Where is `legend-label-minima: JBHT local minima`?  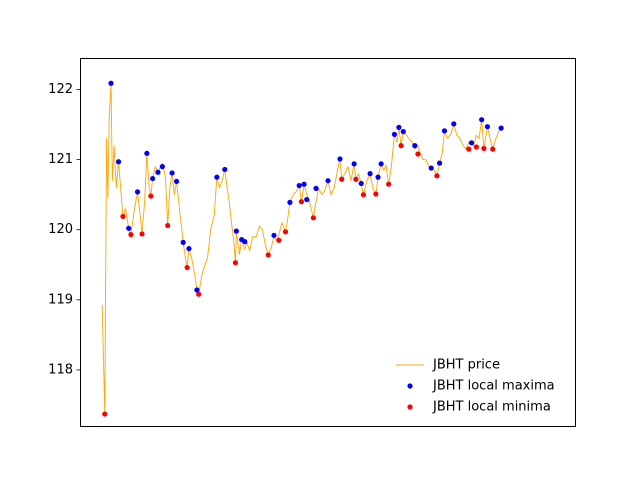
legend-label-minima: JBHT local minima is located at coordinates (491, 407).